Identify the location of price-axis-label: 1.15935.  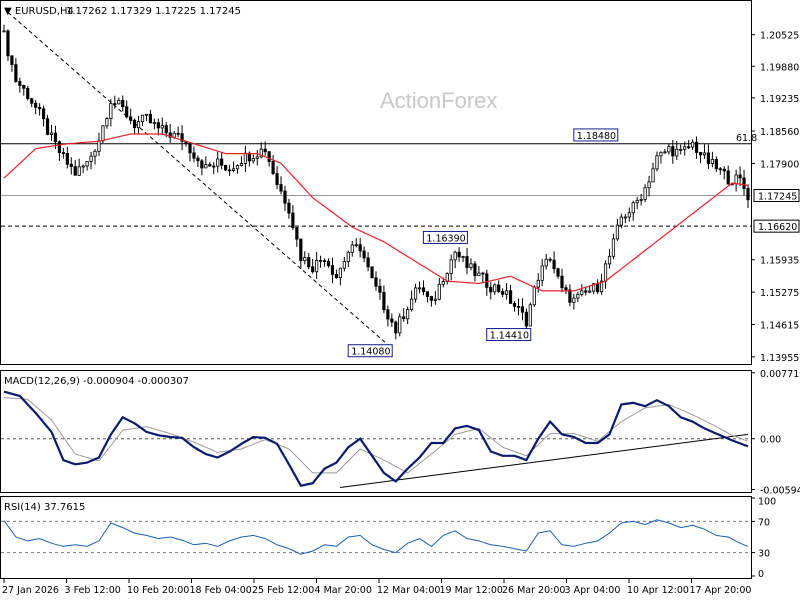
(779, 261).